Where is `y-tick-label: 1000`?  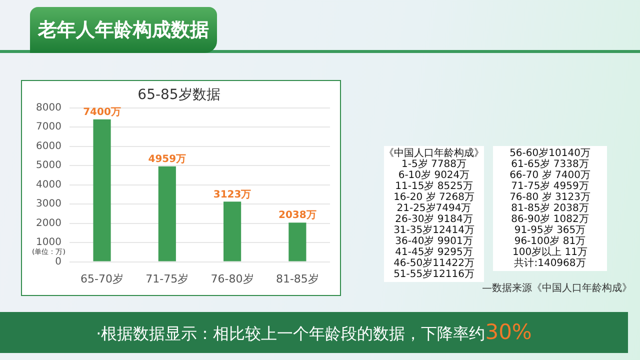 y-tick-label: 1000 is located at coordinates (49, 242).